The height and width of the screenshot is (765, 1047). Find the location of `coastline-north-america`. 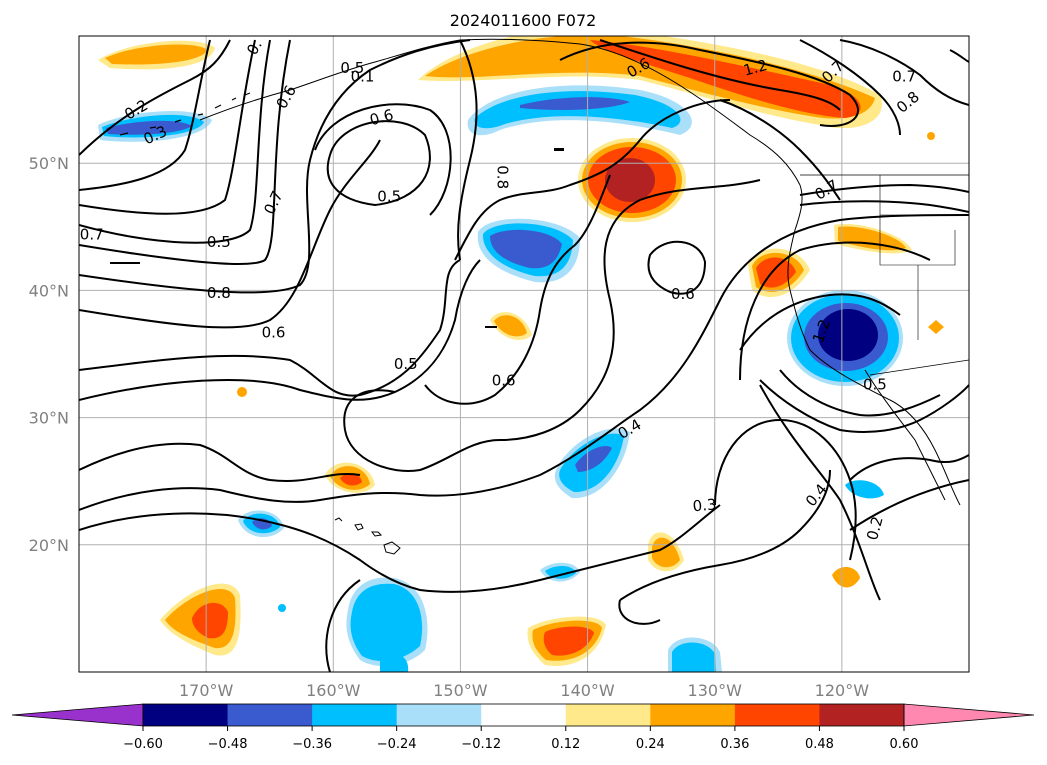

coastline-north-america is located at coordinates (874, 345).